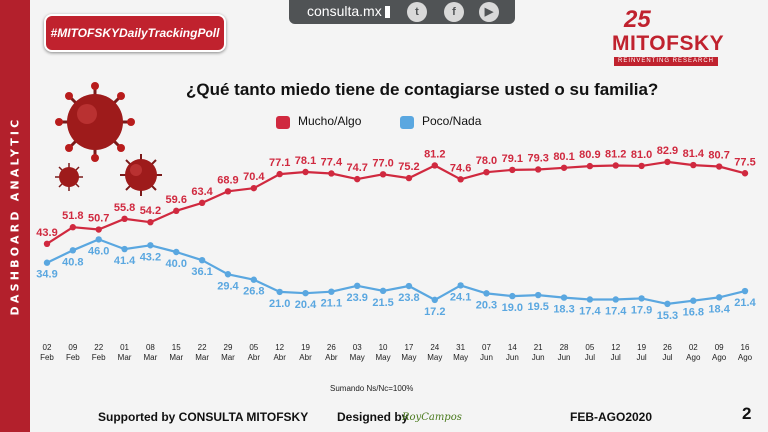 Image resolution: width=768 pixels, height=432 pixels. I want to click on data-label: 55.8, so click(124, 208).